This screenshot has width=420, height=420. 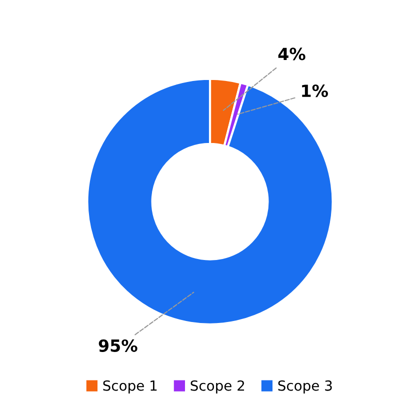 What do you see at coordinates (315, 91) in the screenshot?
I see `data-label: 1%` at bounding box center [315, 91].